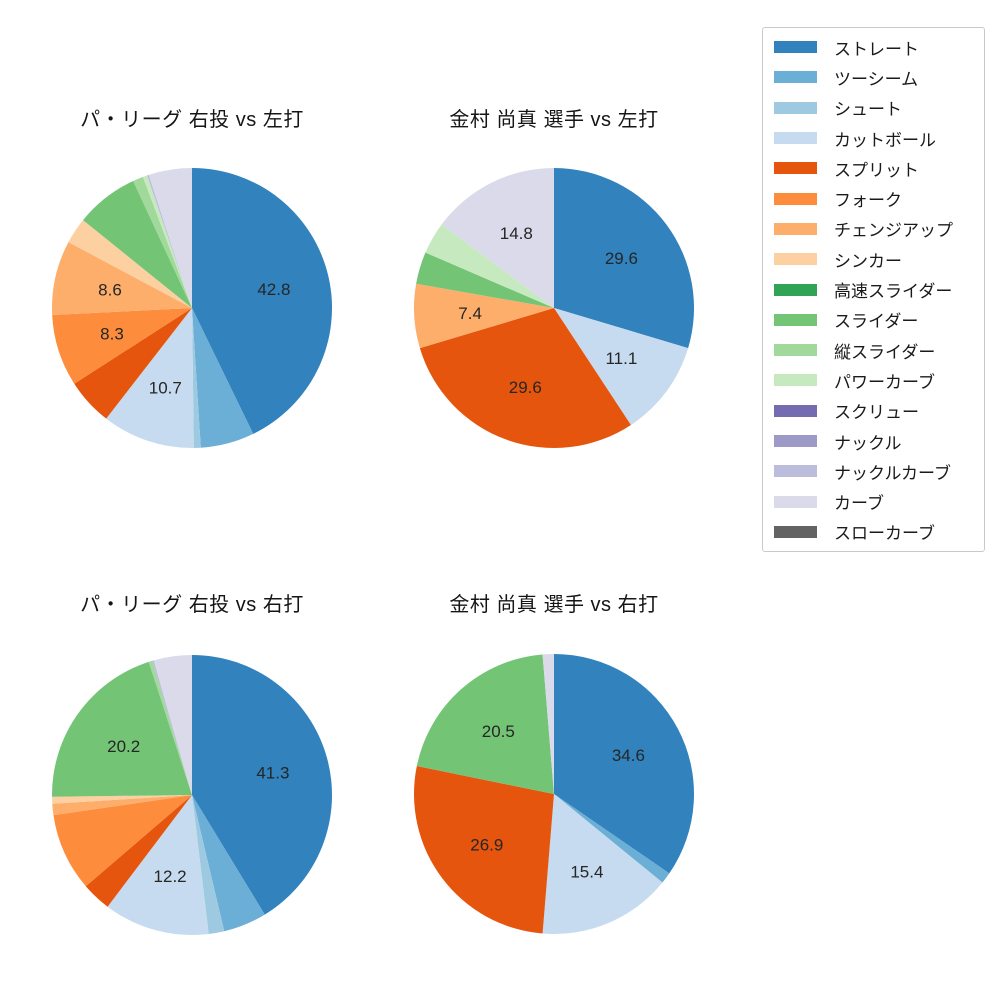  I want to click on pie-percent-label: 7.4, so click(470, 313).